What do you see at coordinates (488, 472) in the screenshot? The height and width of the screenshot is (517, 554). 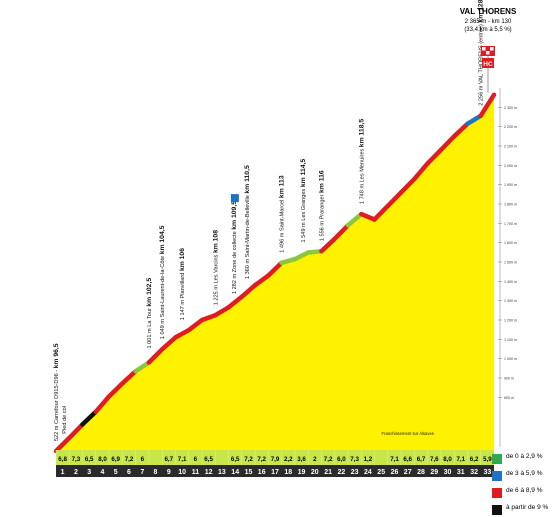 I see `km-label: 33` at bounding box center [488, 472].